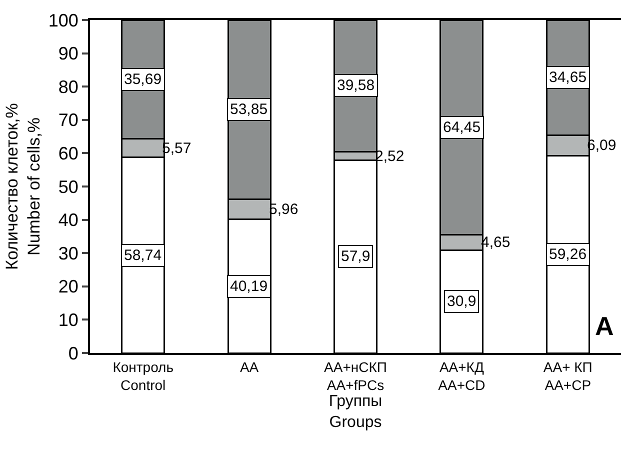 This screenshot has height=473, width=631. What do you see at coordinates (68, 120) in the screenshot?
I see `y-tick-label: 70` at bounding box center [68, 120].